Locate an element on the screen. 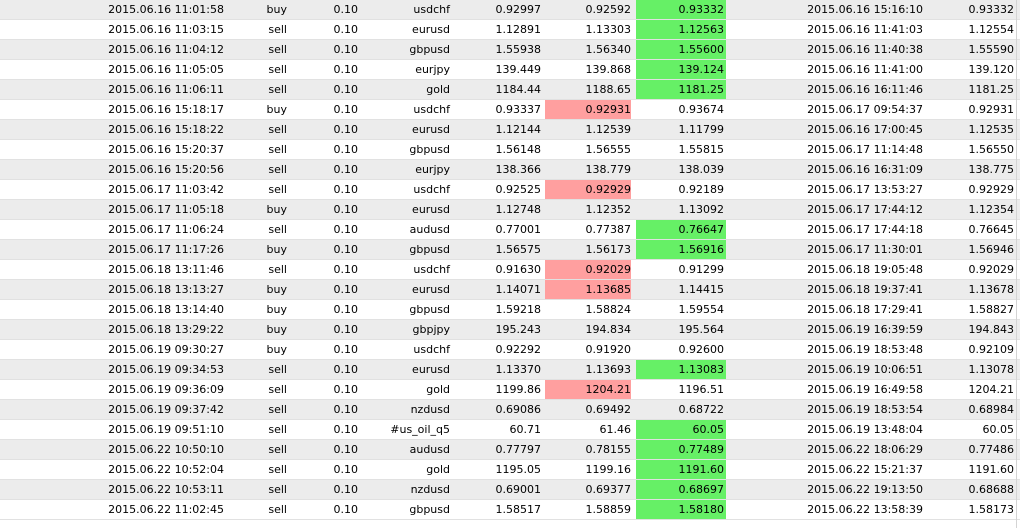 This screenshot has width=1020, height=528. close-price-cell: 1191.60 is located at coordinates (991, 469).